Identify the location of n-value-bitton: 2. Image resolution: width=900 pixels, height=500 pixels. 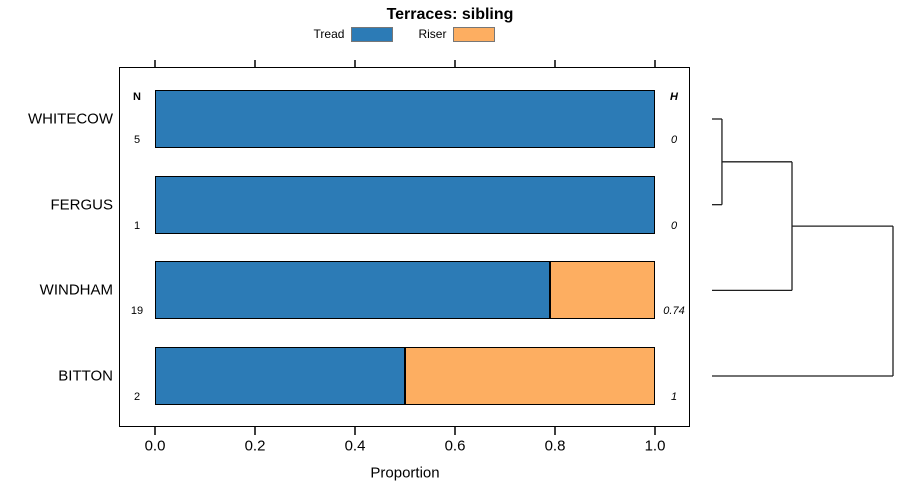
(137, 397).